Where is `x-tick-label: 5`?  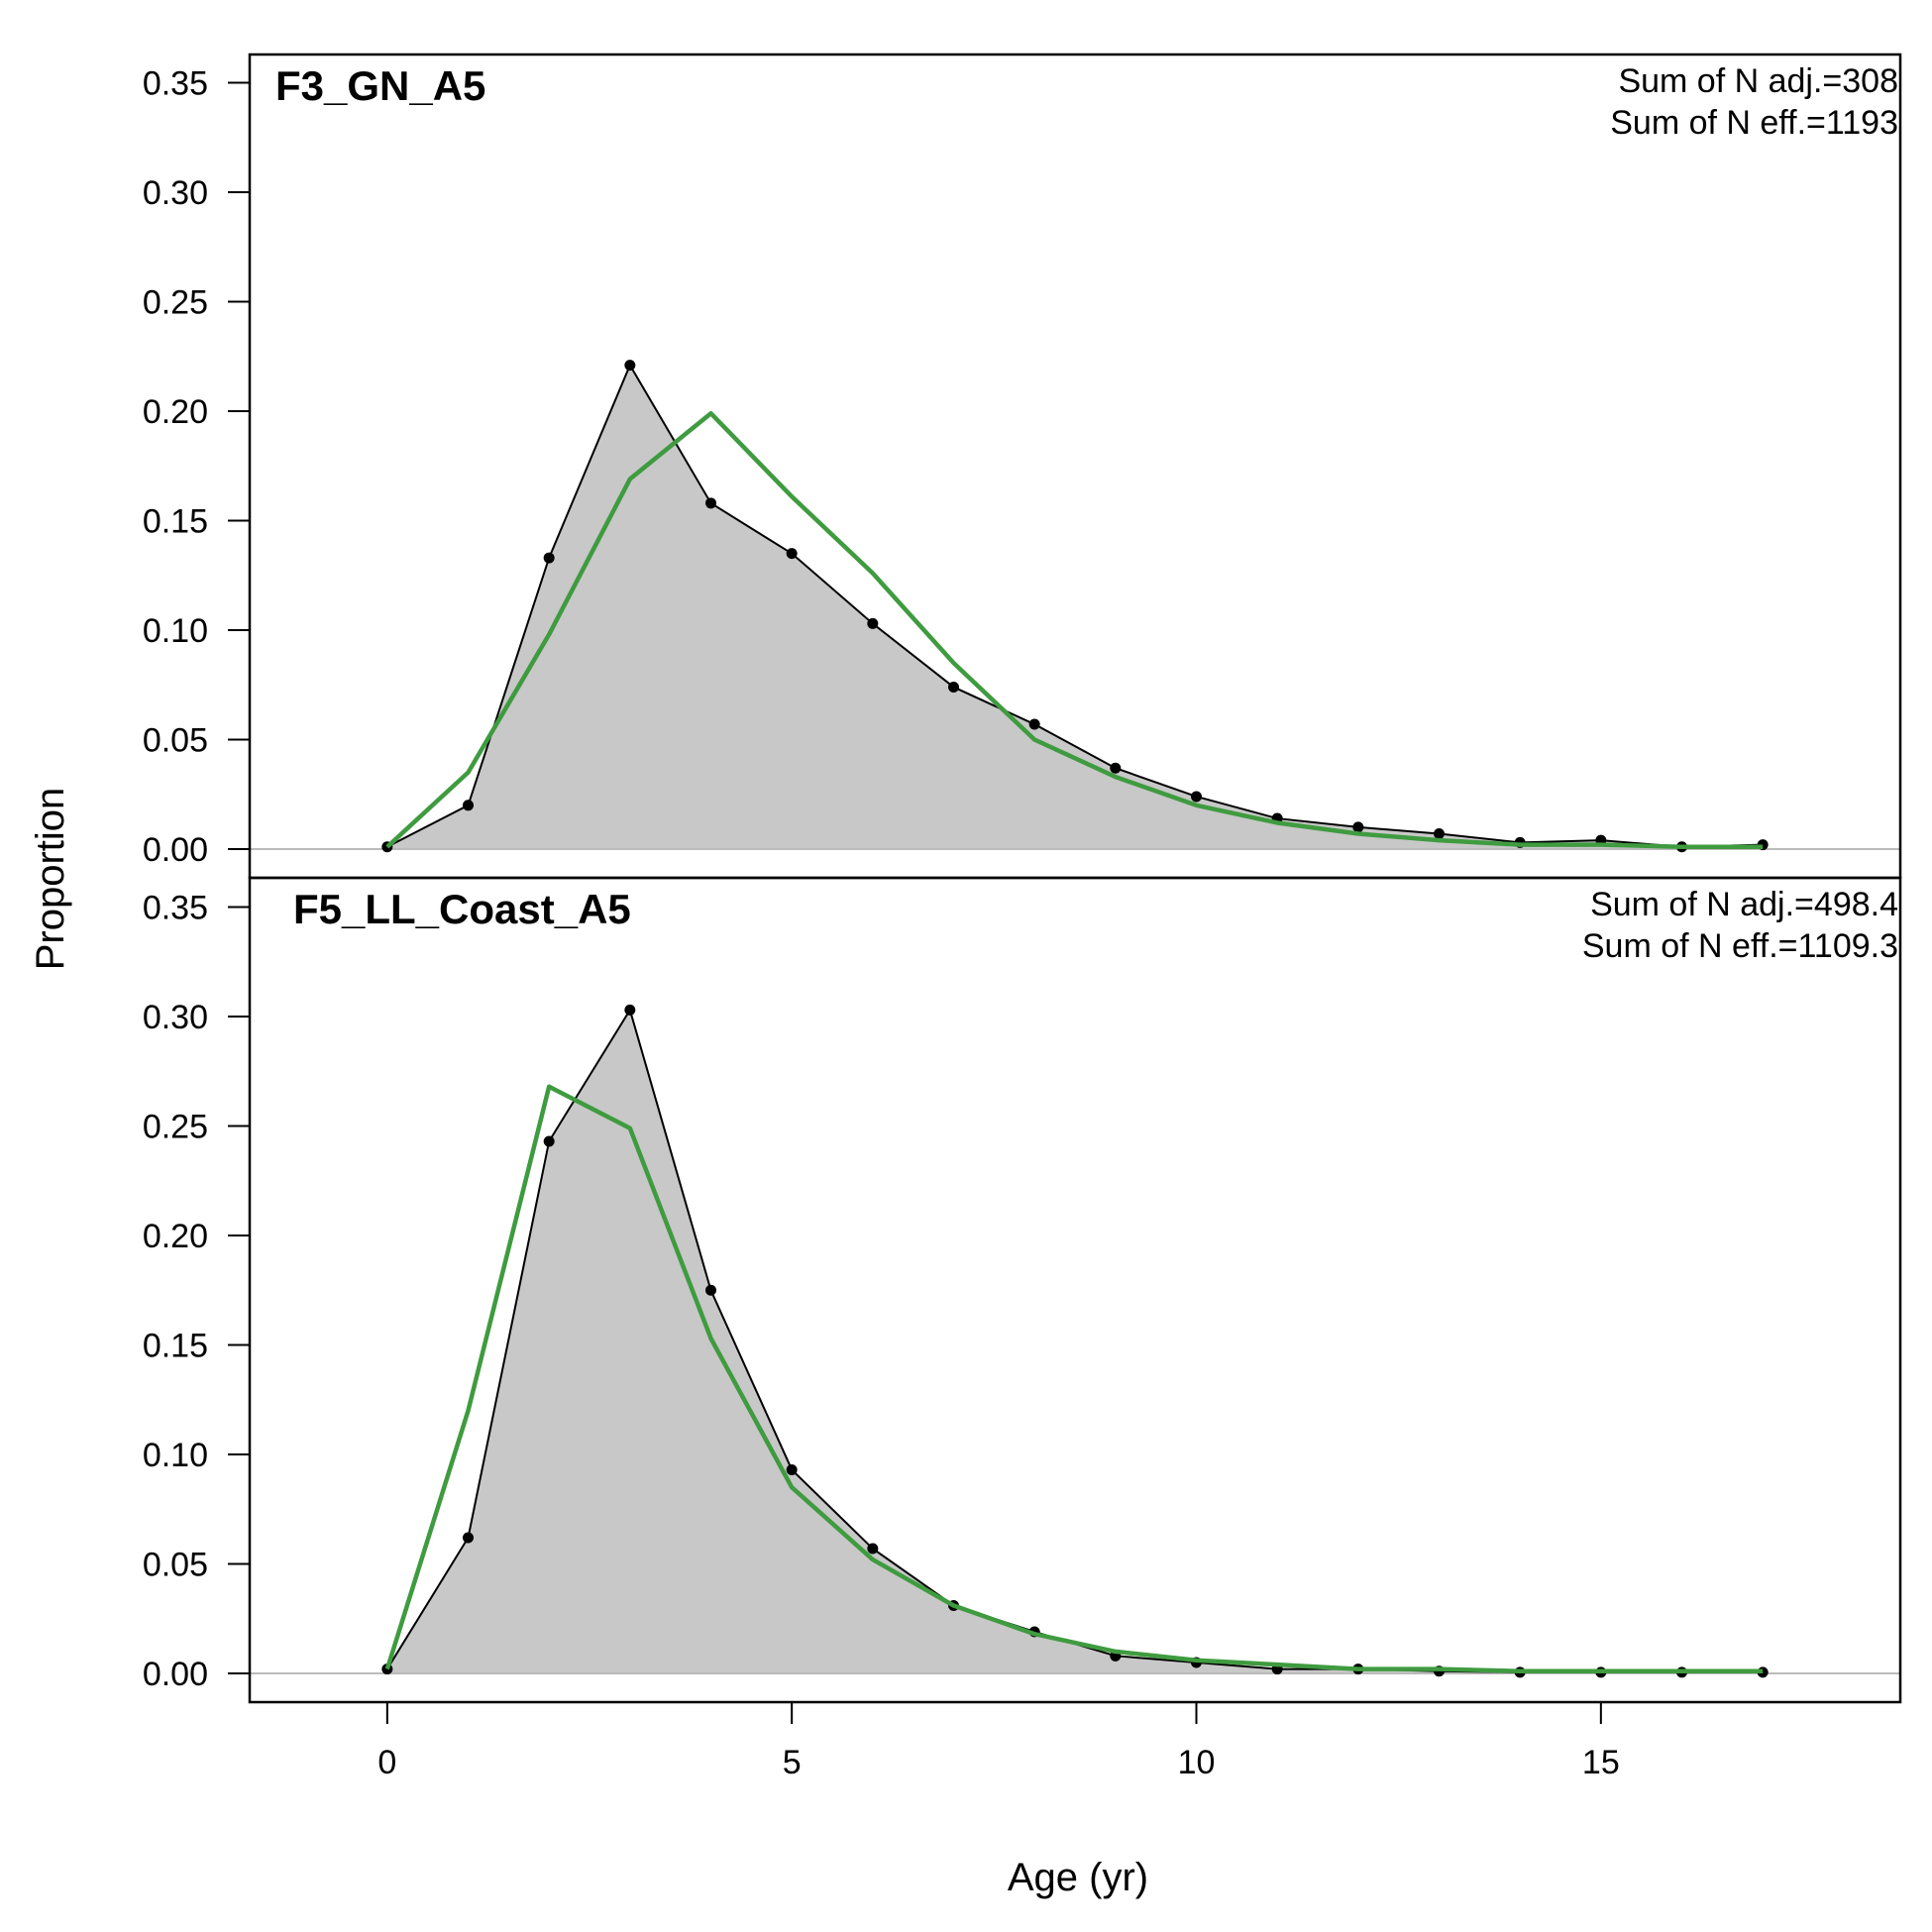
x-tick-label: 5 is located at coordinates (792, 1762).